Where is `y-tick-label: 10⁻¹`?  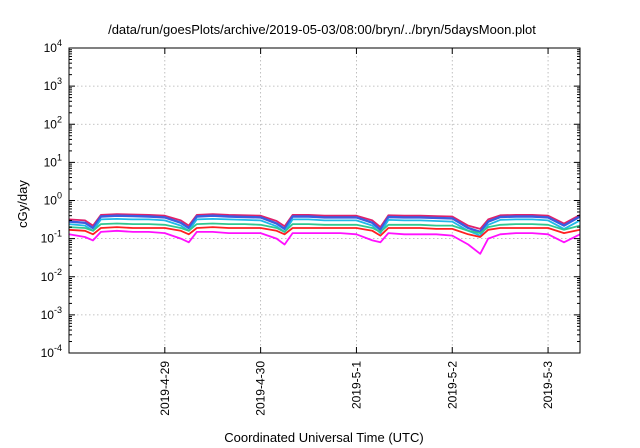
y-tick-label: 10⁻¹ is located at coordinates (51, 237).